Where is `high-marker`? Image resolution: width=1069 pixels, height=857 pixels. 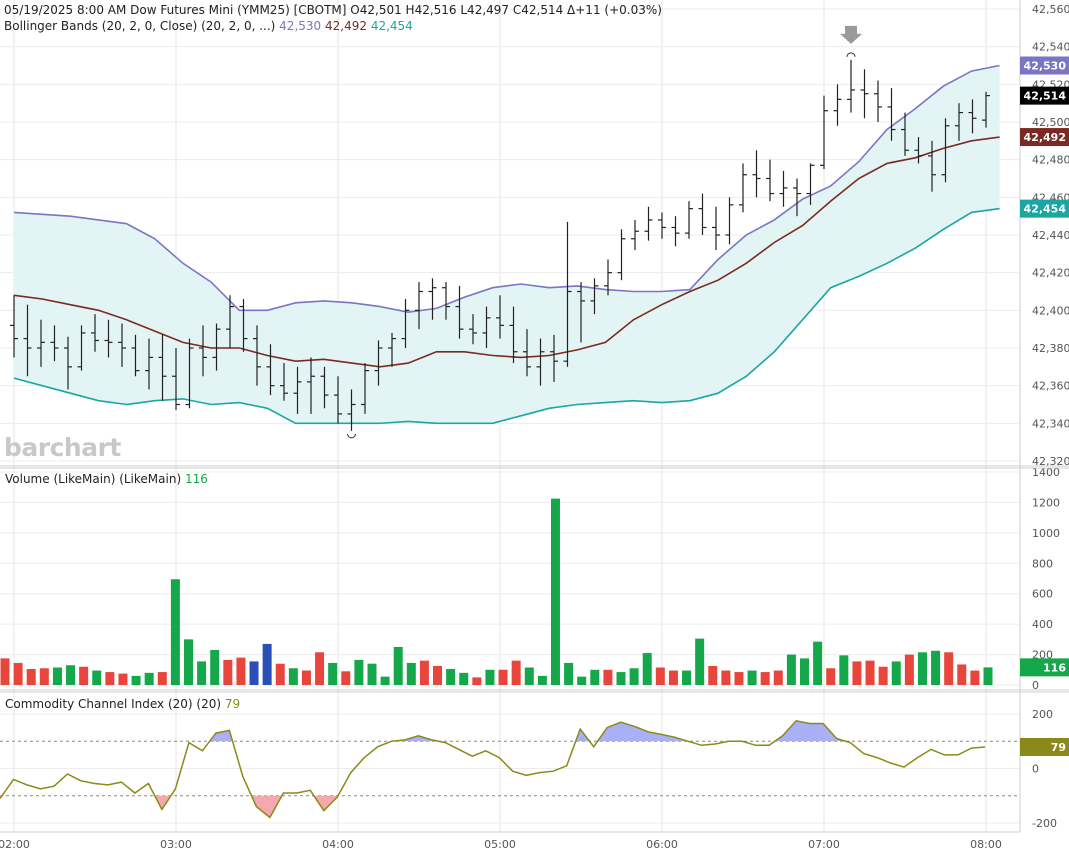 high-marker is located at coordinates (851, 54).